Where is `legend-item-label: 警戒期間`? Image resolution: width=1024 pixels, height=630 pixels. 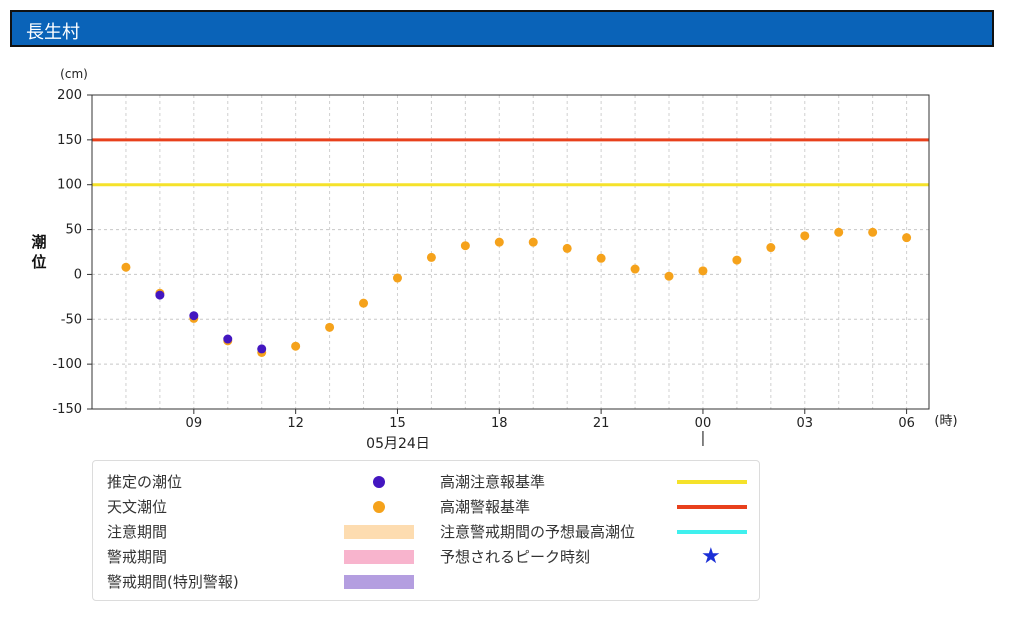 legend-item-label: 警戒期間 is located at coordinates (137, 557).